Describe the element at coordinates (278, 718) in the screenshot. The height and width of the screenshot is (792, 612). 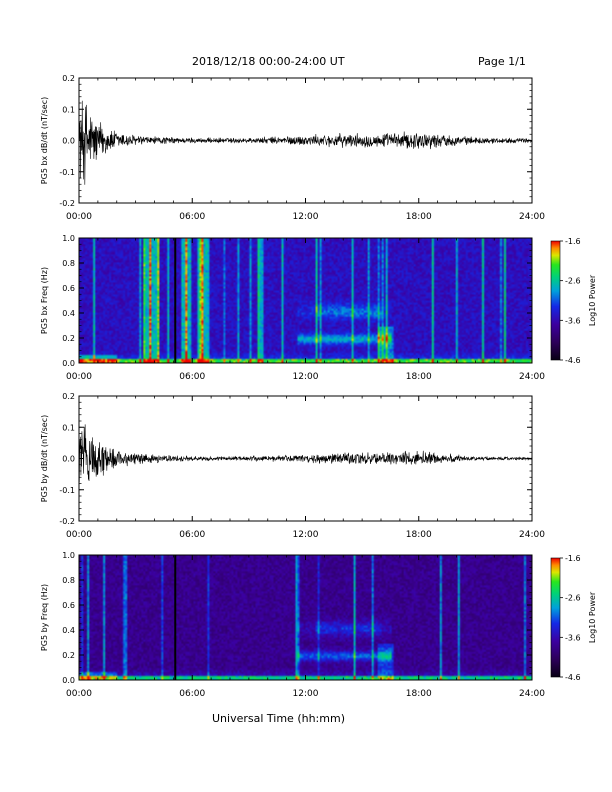
I see `x-axis-label: Universal Time (hh:mm)` at that location.